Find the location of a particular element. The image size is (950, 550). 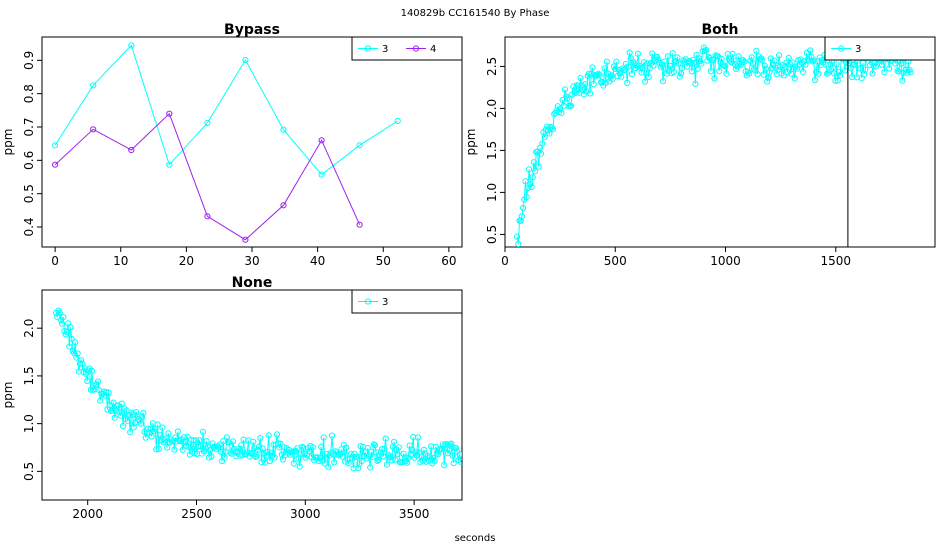

x-tick-label: 0 is located at coordinates (505, 261).